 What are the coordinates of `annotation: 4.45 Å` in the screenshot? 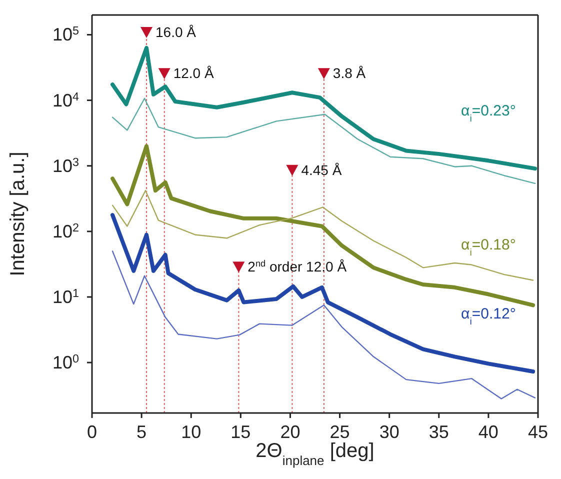 It's located at (321, 170).